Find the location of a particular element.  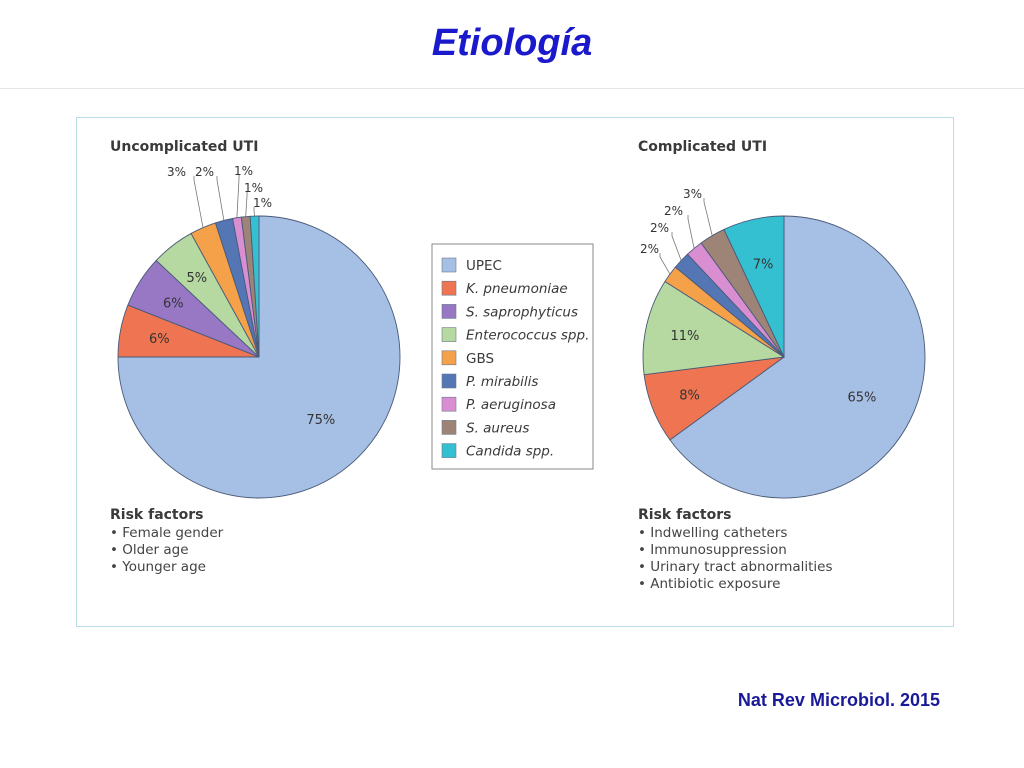

legend-swatch-p-aeruginosa is located at coordinates (449, 404).